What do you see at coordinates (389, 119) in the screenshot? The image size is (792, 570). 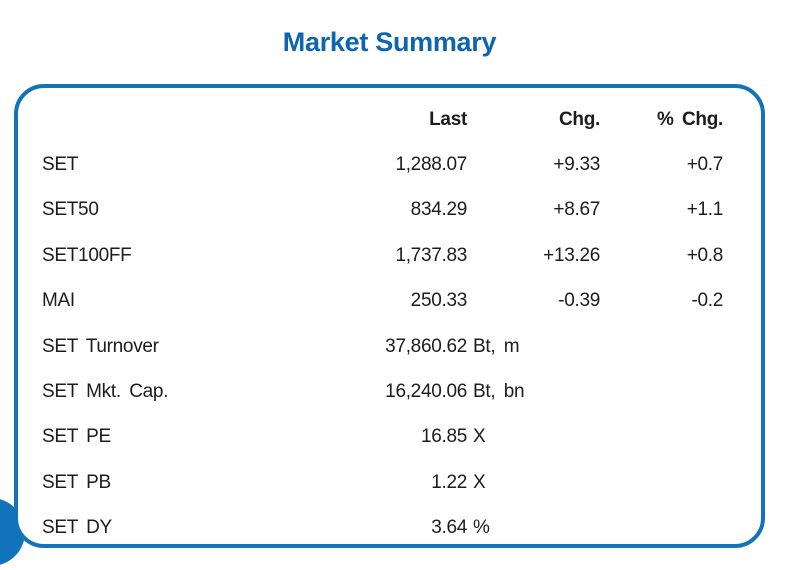 I see `table-header-row: Last Chg. % Chg.` at bounding box center [389, 119].